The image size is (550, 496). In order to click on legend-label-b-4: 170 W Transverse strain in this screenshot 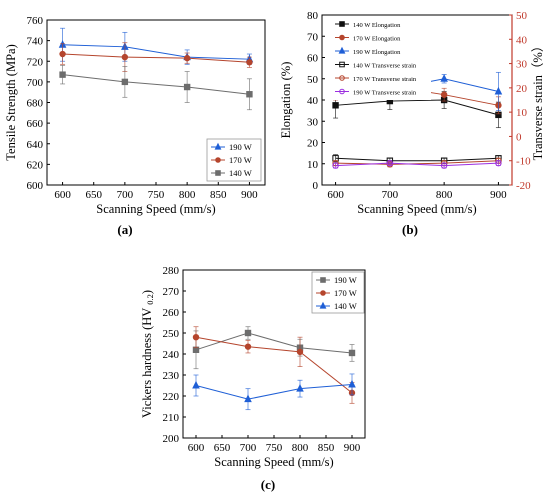, I will do `click(385, 79)`.